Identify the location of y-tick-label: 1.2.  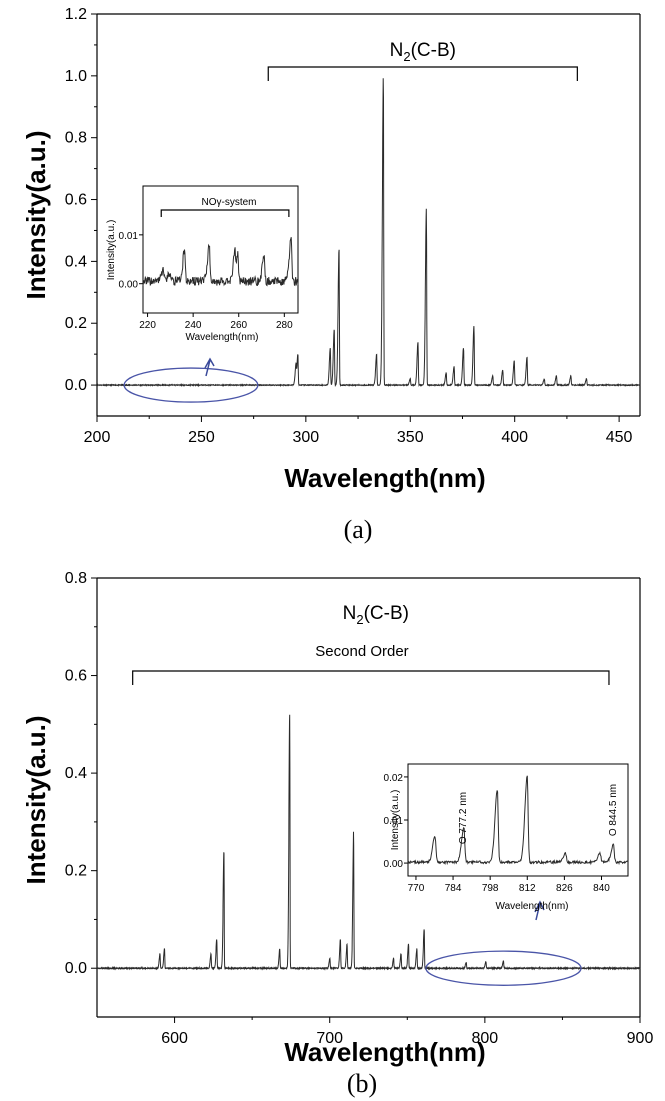
(76, 14).